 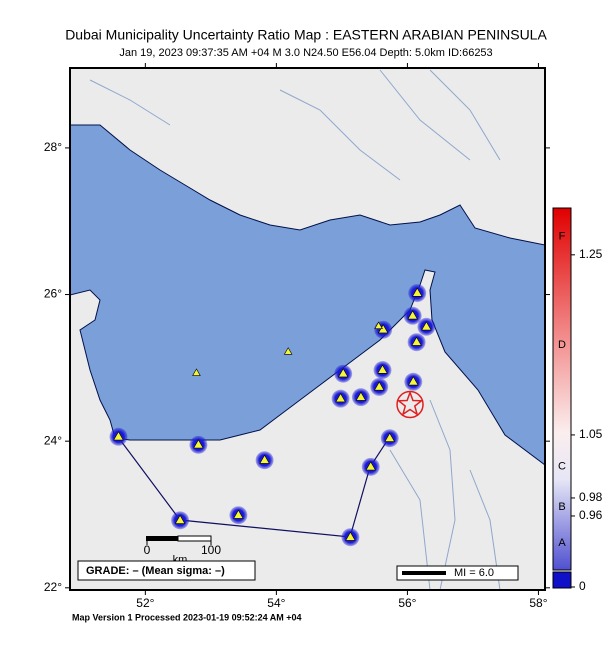 What do you see at coordinates (561, 507) in the screenshot?
I see `grade-label: B` at bounding box center [561, 507].